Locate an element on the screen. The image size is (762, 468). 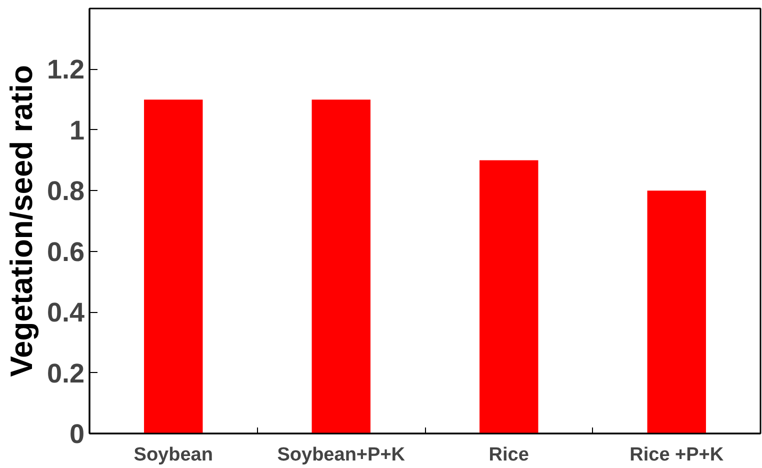
x-tick-label: Soybean+P+K is located at coordinates (341, 455).